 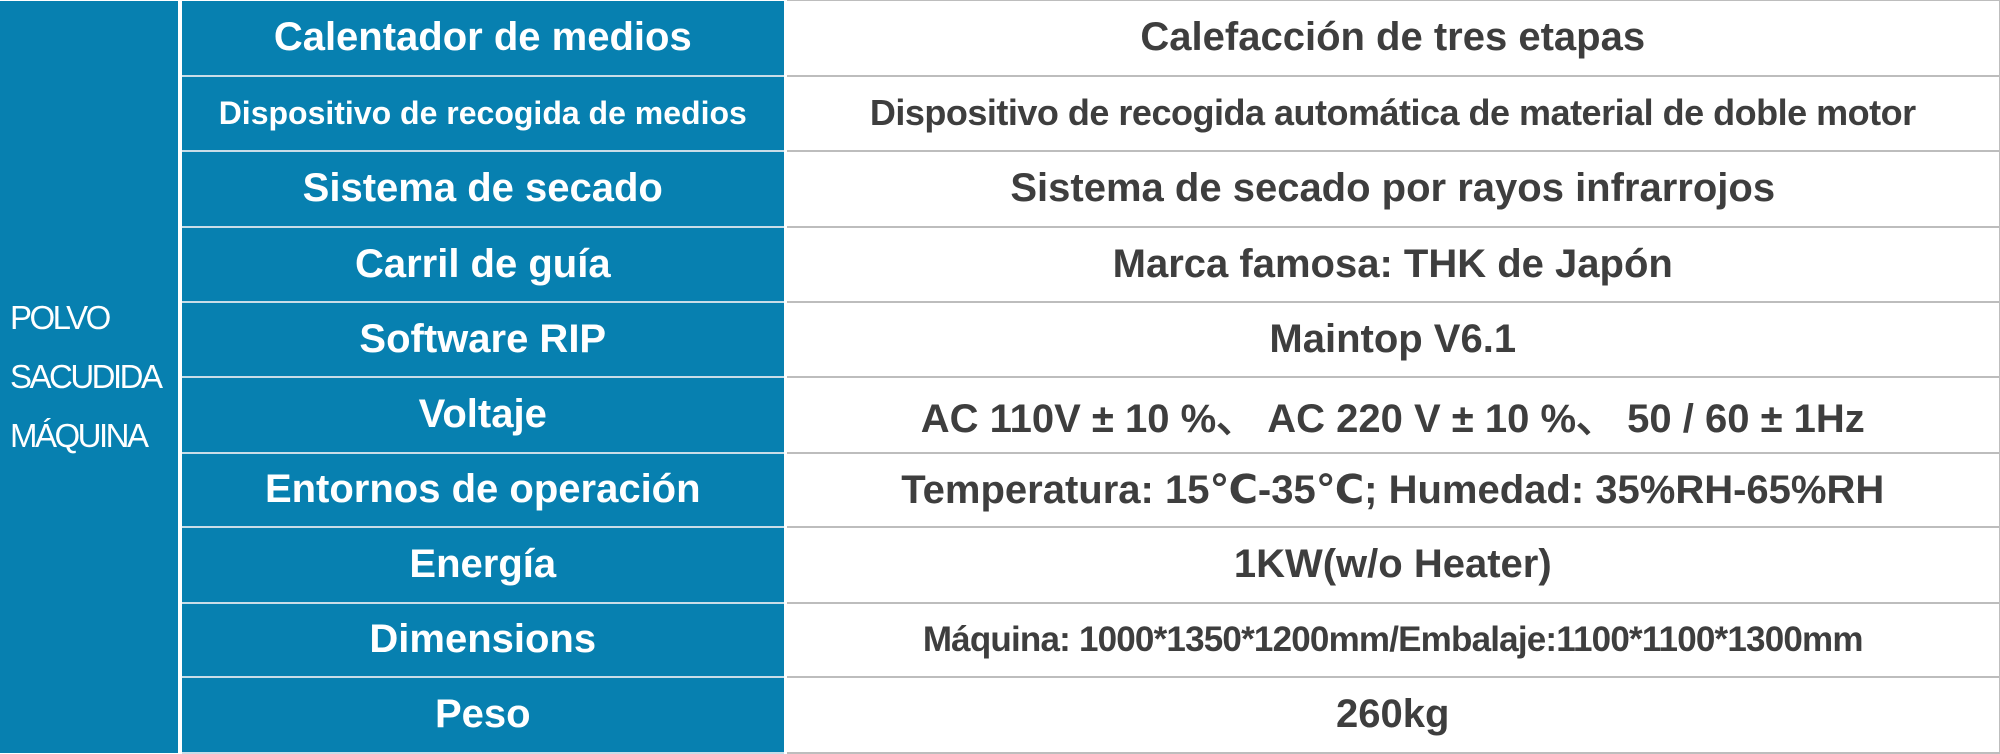 I want to click on spec-key: Calentador de medios, so click(x=483, y=38).